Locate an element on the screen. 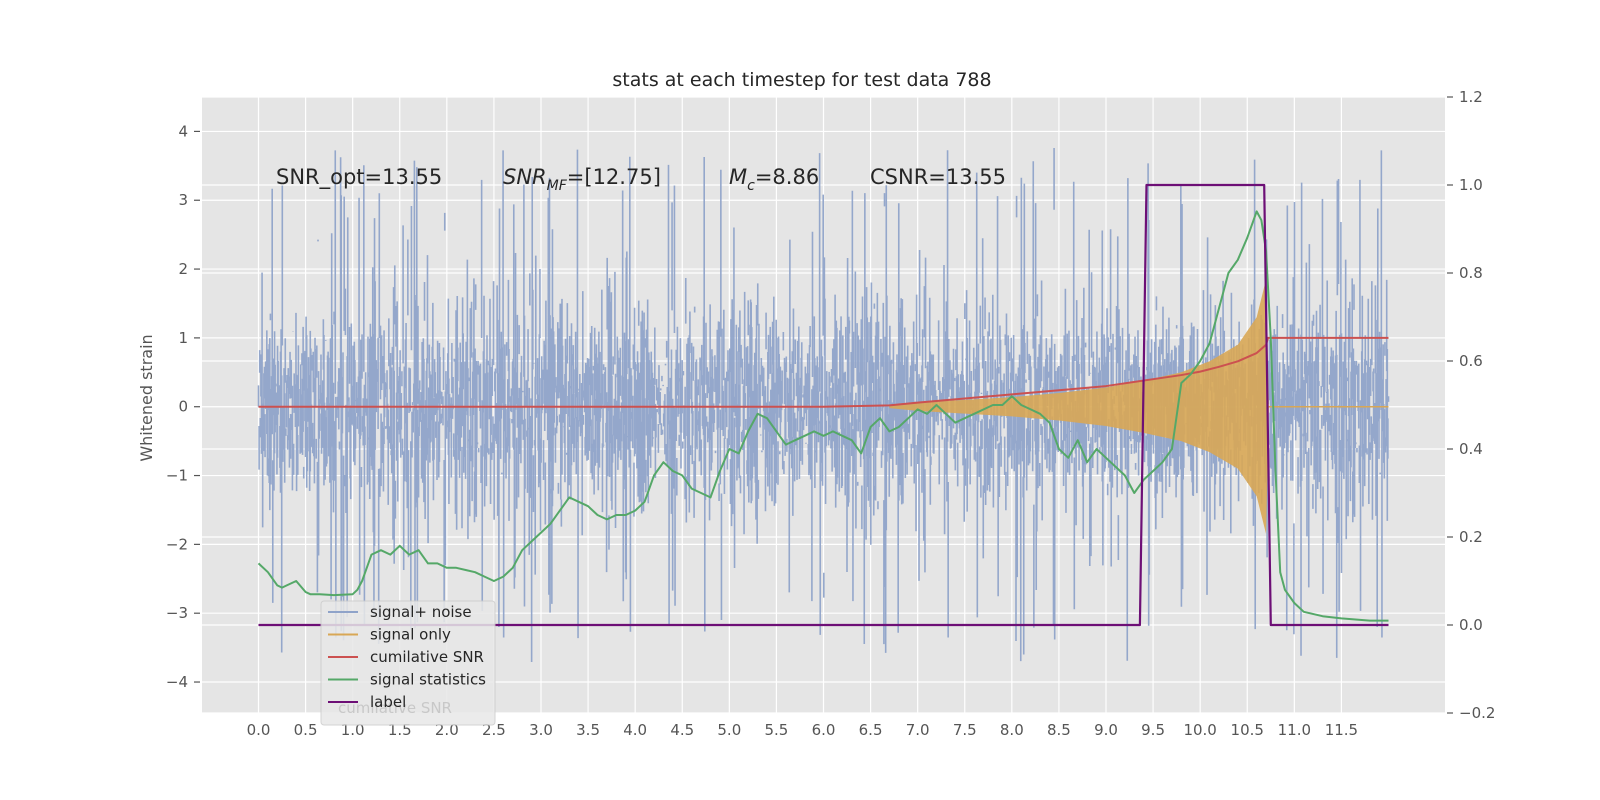 This screenshot has height=800, width=1600. y-tick-label: −2 is located at coordinates (177, 544).